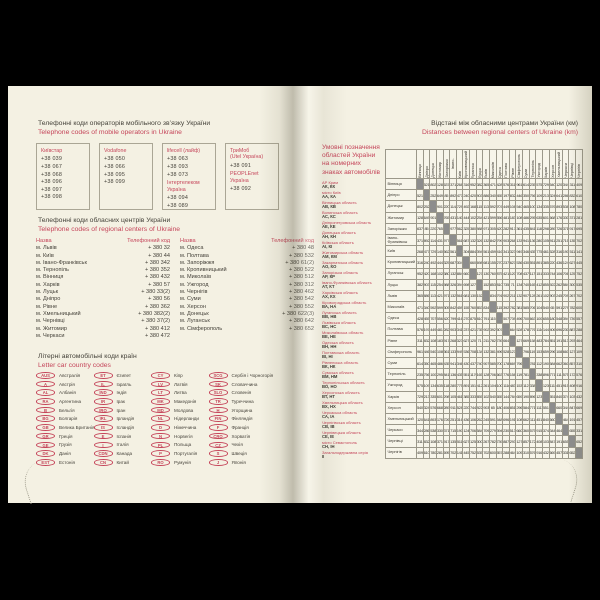 The height and width of the screenshot is (600, 600). What do you see at coordinates (329, 187) in the screenshot?
I see `plate-region-codes: АК, КК` at bounding box center [329, 187].